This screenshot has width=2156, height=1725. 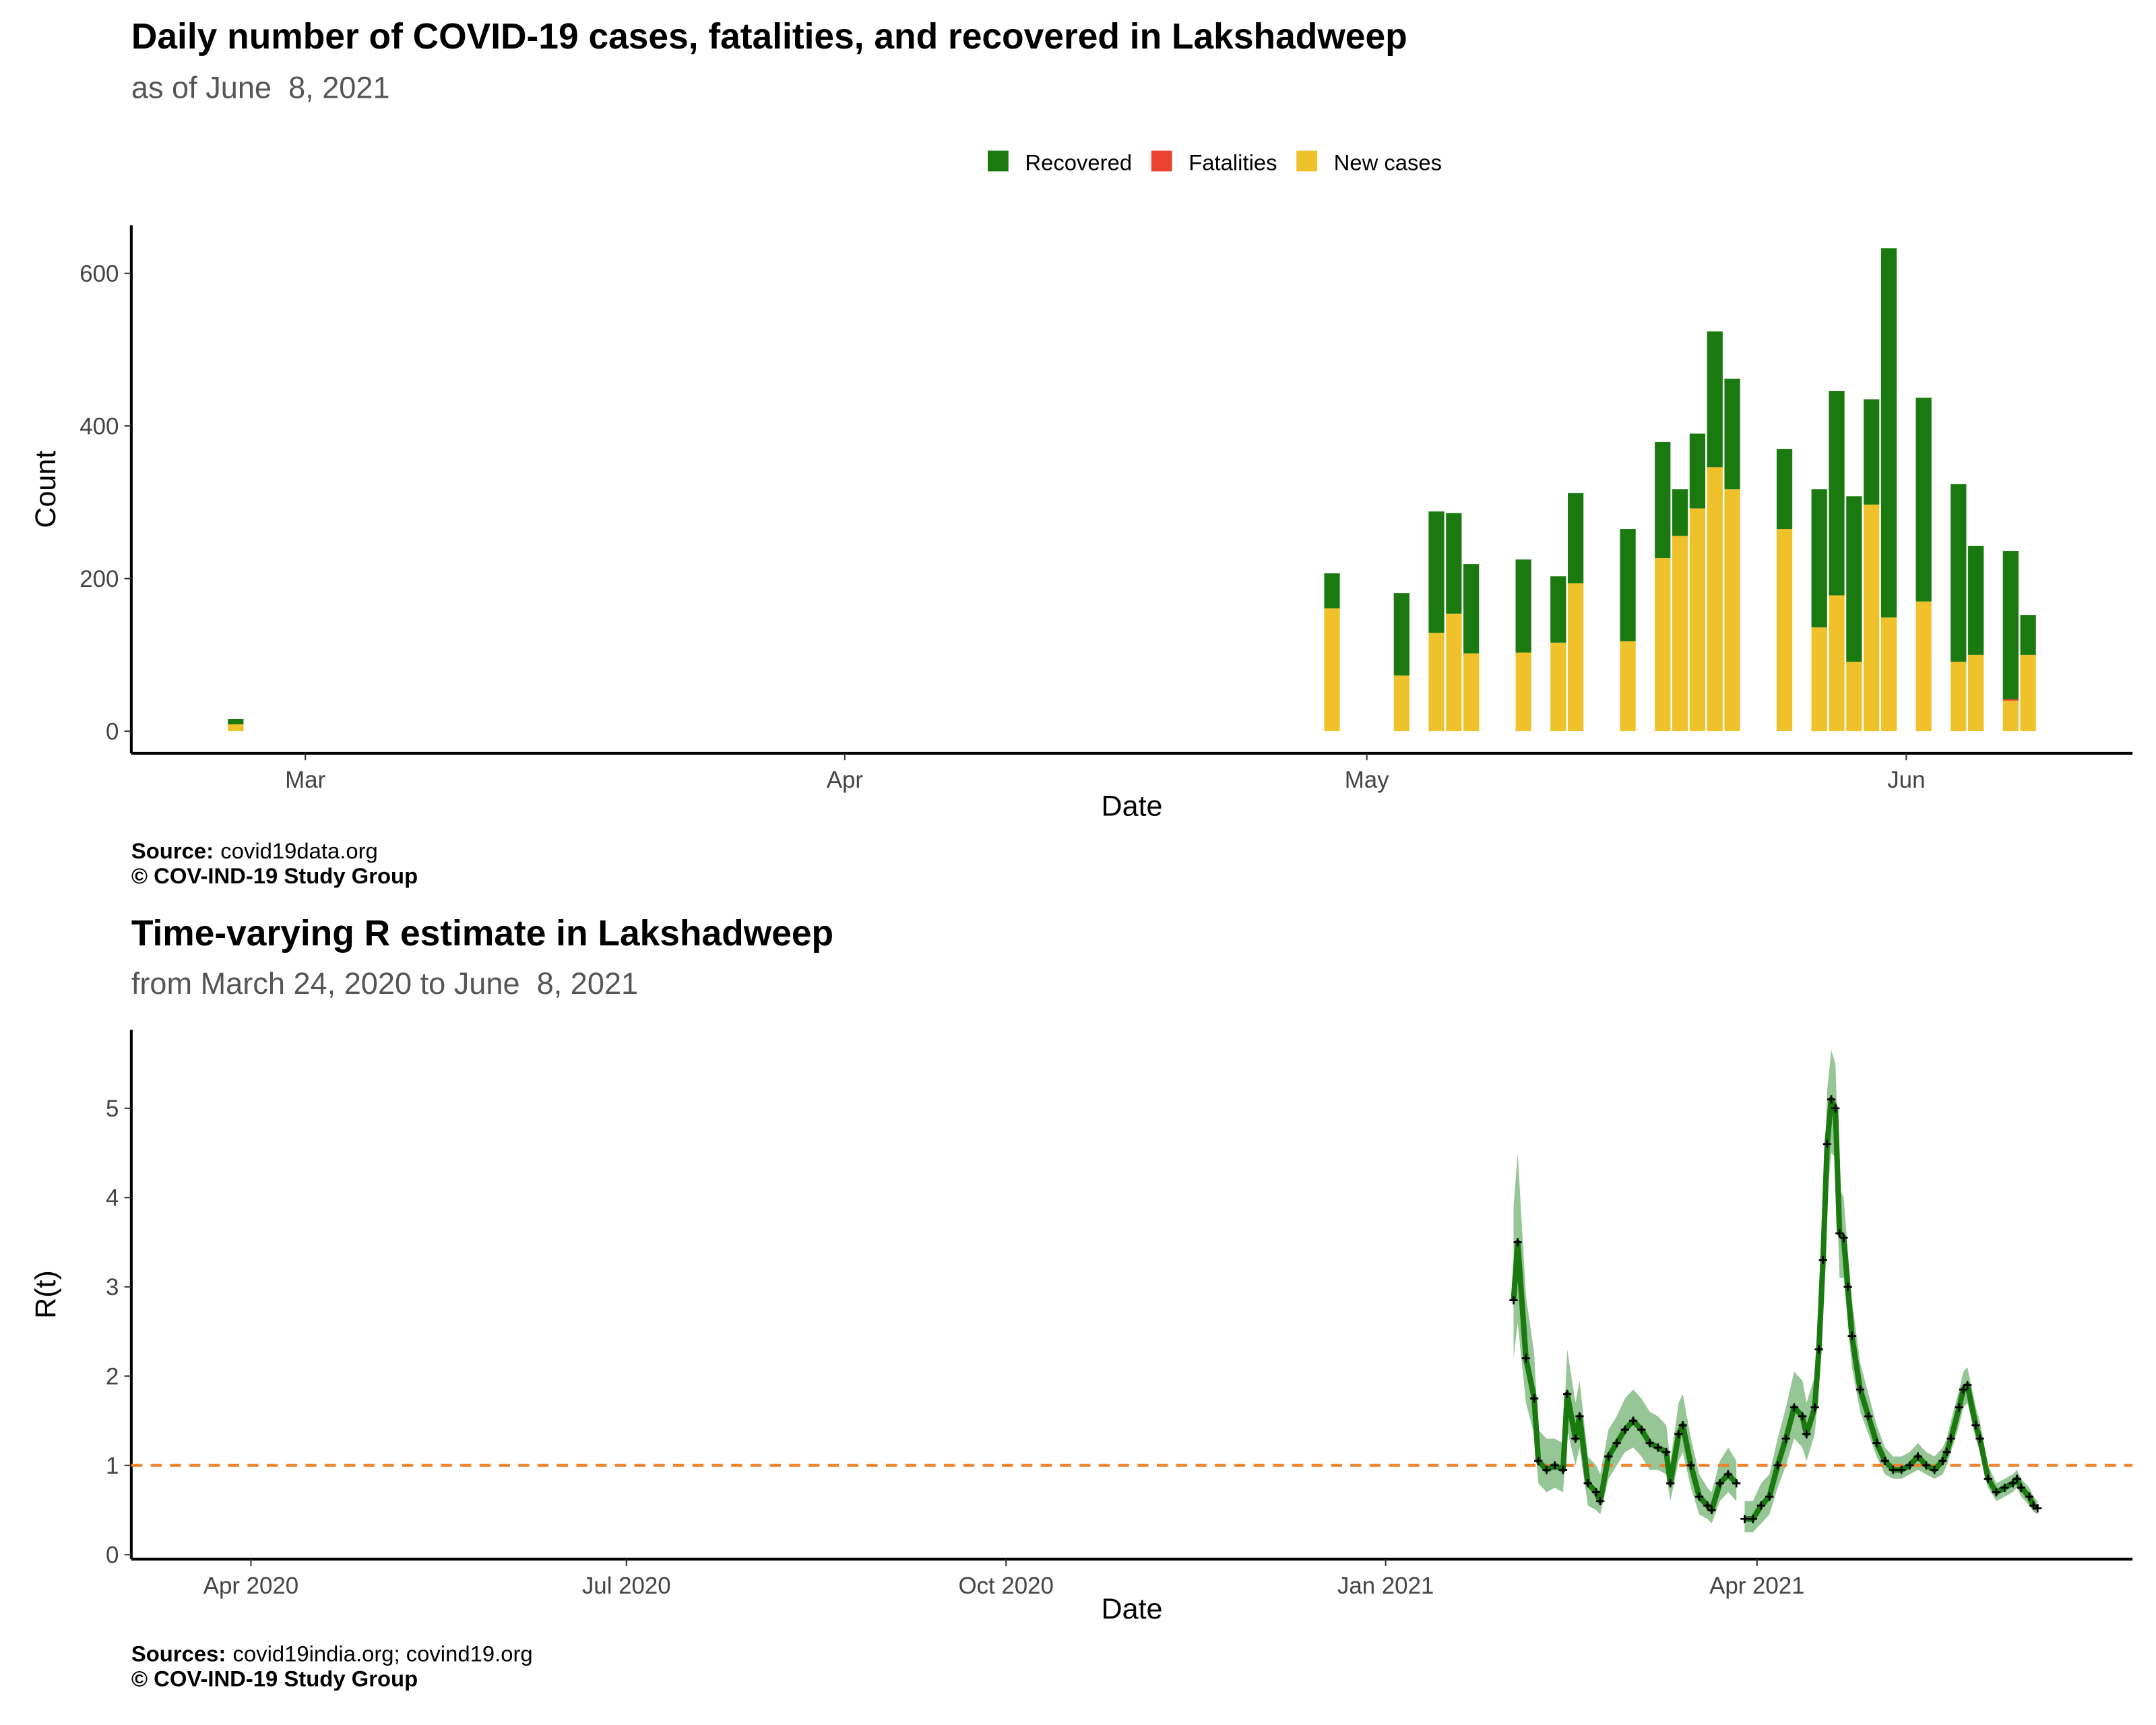 What do you see at coordinates (46, 1294) in the screenshot?
I see `y-axis-label: R(t)` at bounding box center [46, 1294].